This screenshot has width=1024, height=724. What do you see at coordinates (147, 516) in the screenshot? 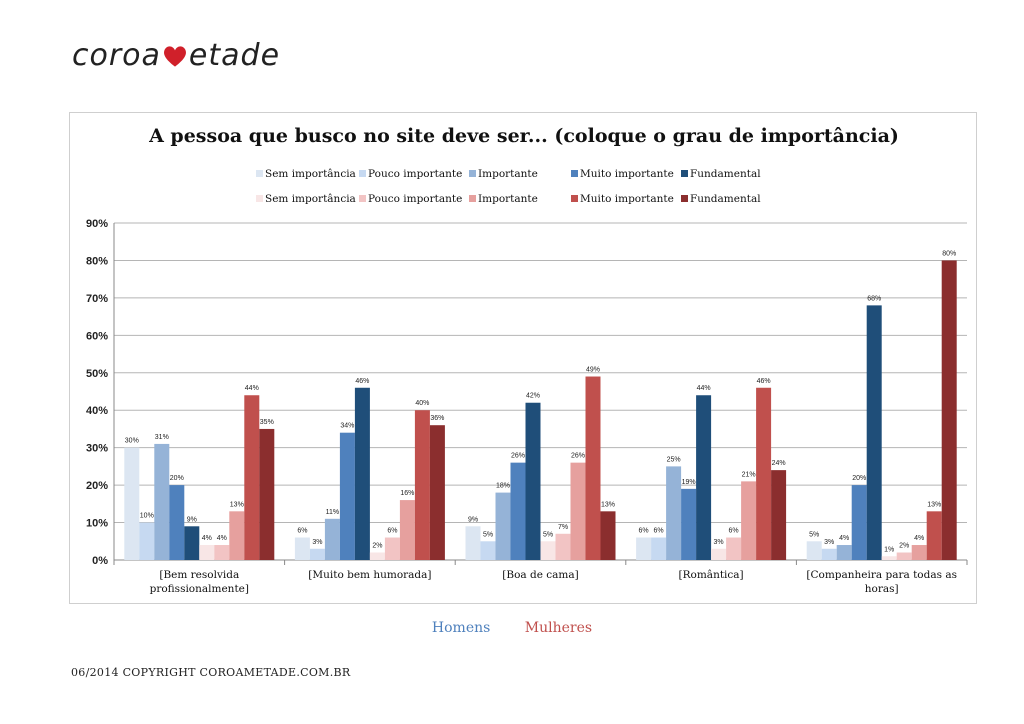
I see `data-label: 10%` at bounding box center [147, 516].